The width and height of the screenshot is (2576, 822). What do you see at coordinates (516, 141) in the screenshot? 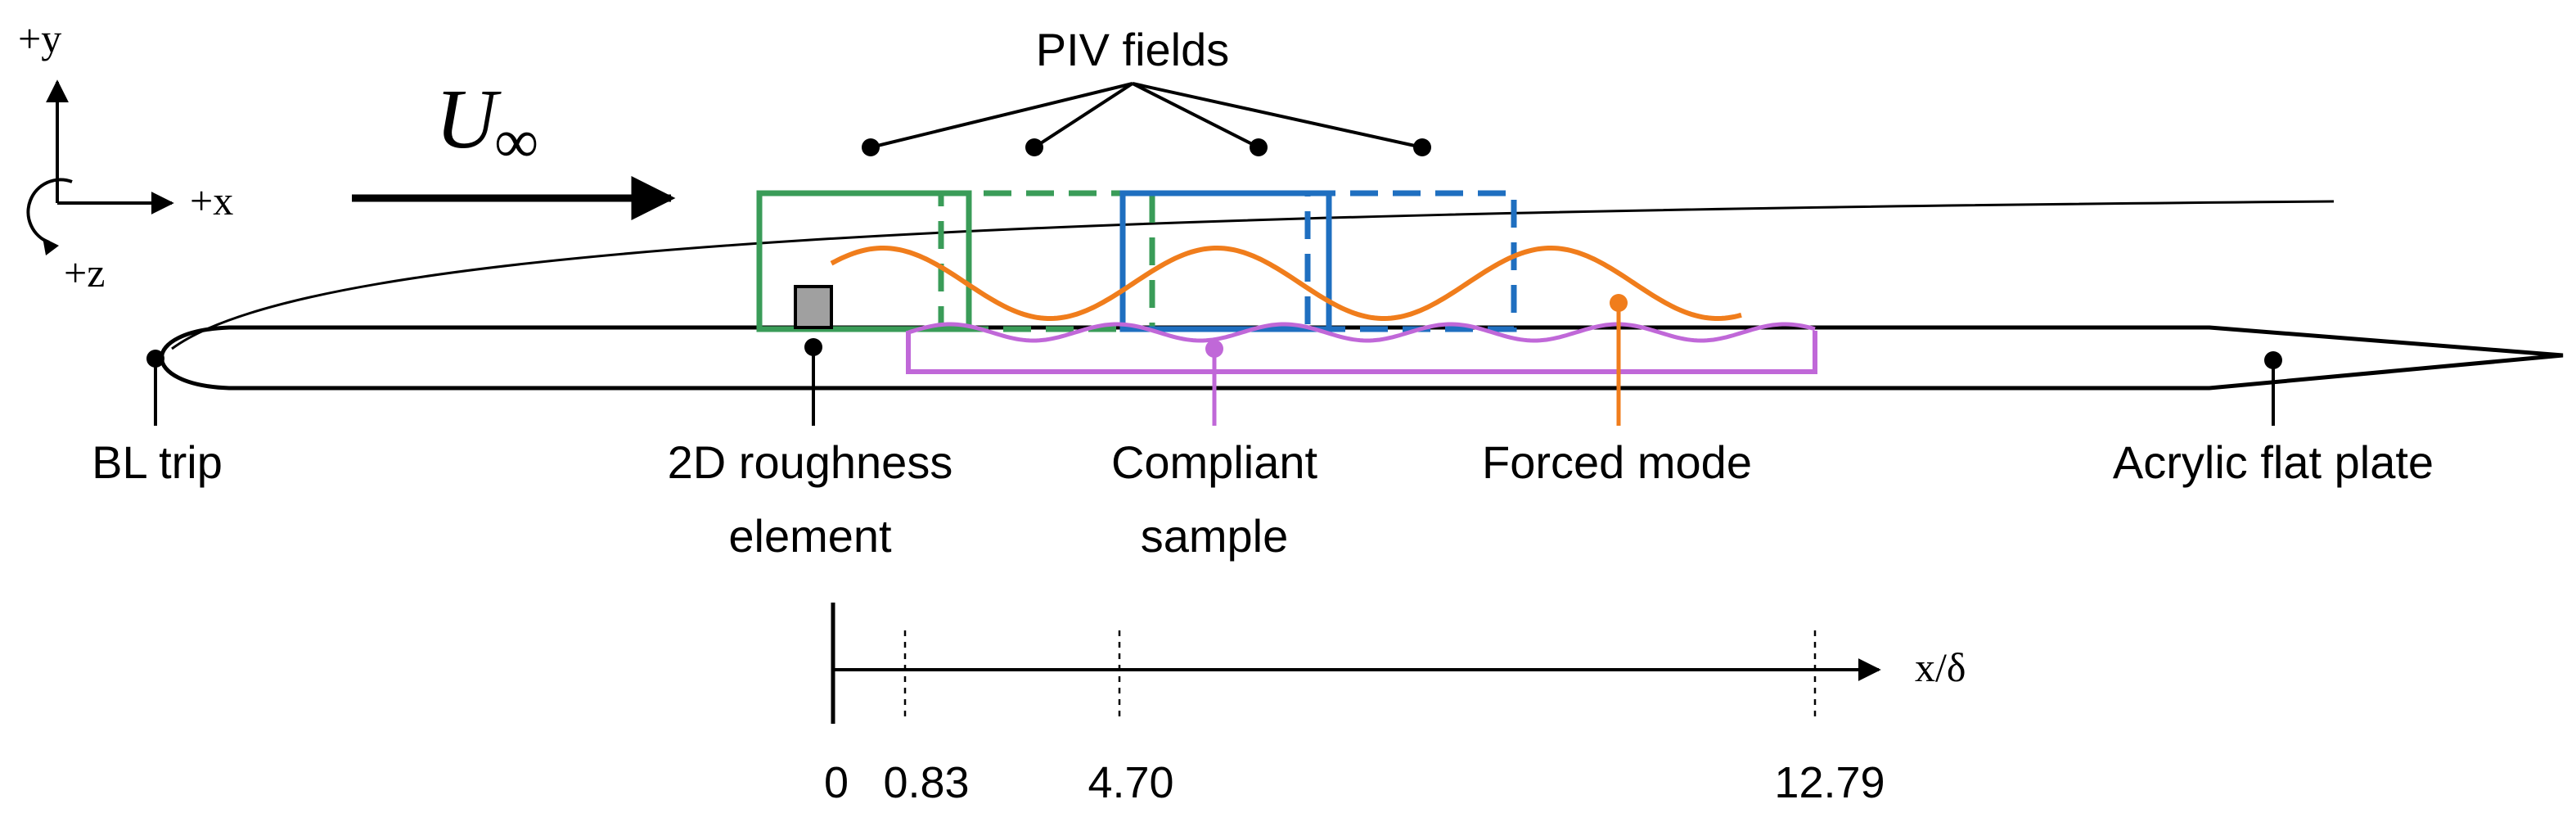
I see `freestream-subscript: ∞` at bounding box center [516, 141].